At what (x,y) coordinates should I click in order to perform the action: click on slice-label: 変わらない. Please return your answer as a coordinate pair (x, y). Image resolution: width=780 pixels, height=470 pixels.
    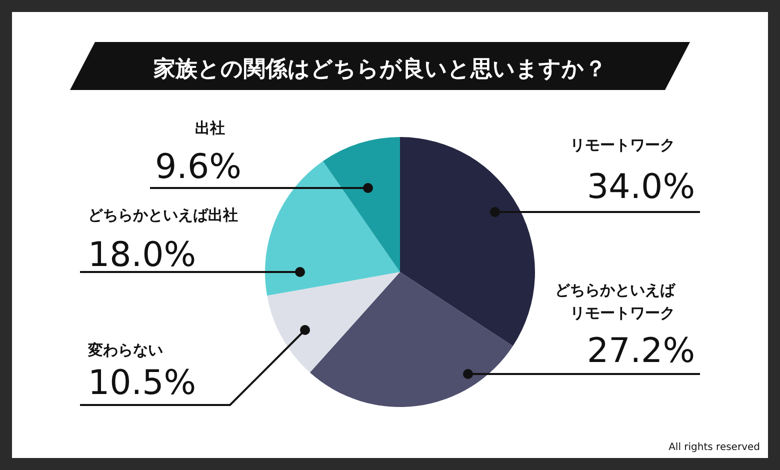
    Looking at the image, I should click on (125, 350).